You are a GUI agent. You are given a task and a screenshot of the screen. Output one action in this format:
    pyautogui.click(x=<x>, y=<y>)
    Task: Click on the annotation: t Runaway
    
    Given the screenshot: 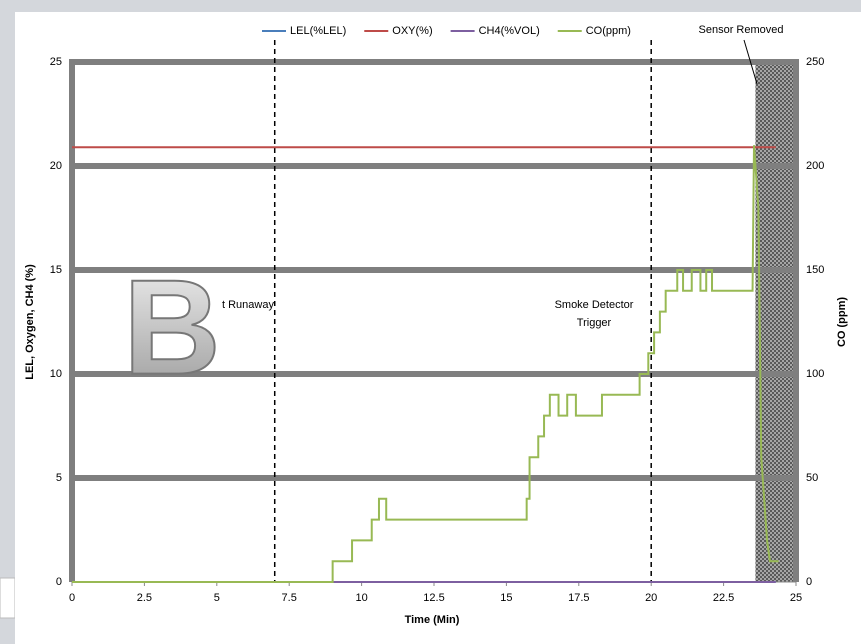 What is the action you would take?
    pyautogui.click(x=248, y=305)
    